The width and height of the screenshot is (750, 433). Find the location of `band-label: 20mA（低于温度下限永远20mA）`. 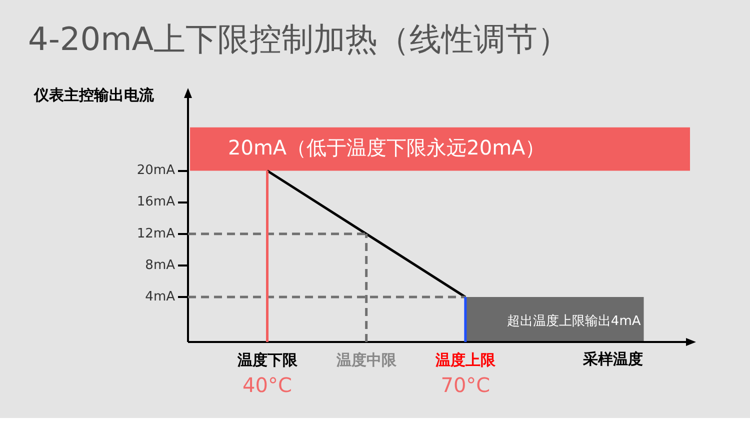

band-label: 20mA（低于温度下限永远20mA） is located at coordinates (387, 147).